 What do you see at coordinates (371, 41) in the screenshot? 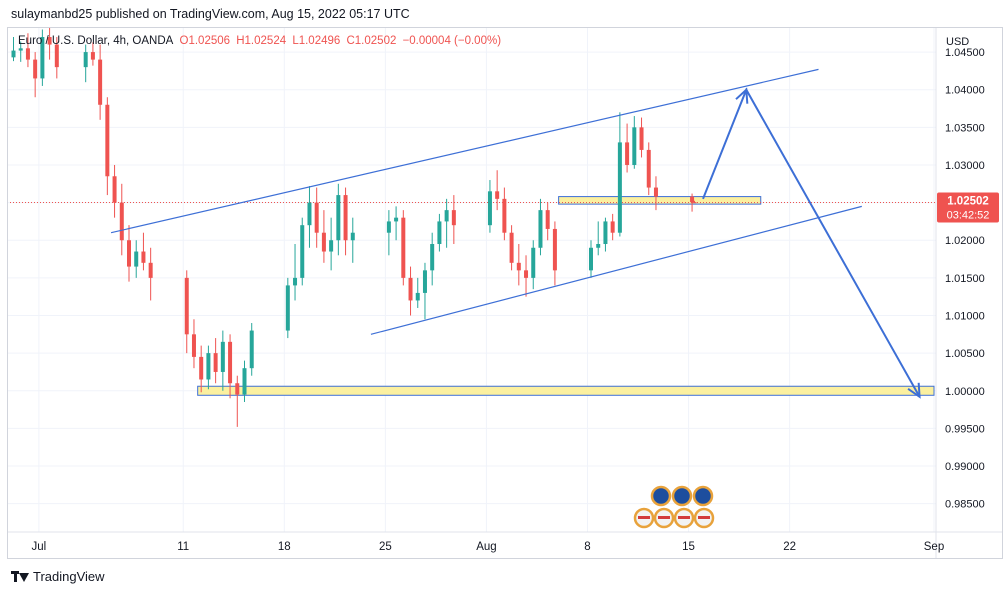
I see `legend-close: C1.02502` at bounding box center [371, 41].